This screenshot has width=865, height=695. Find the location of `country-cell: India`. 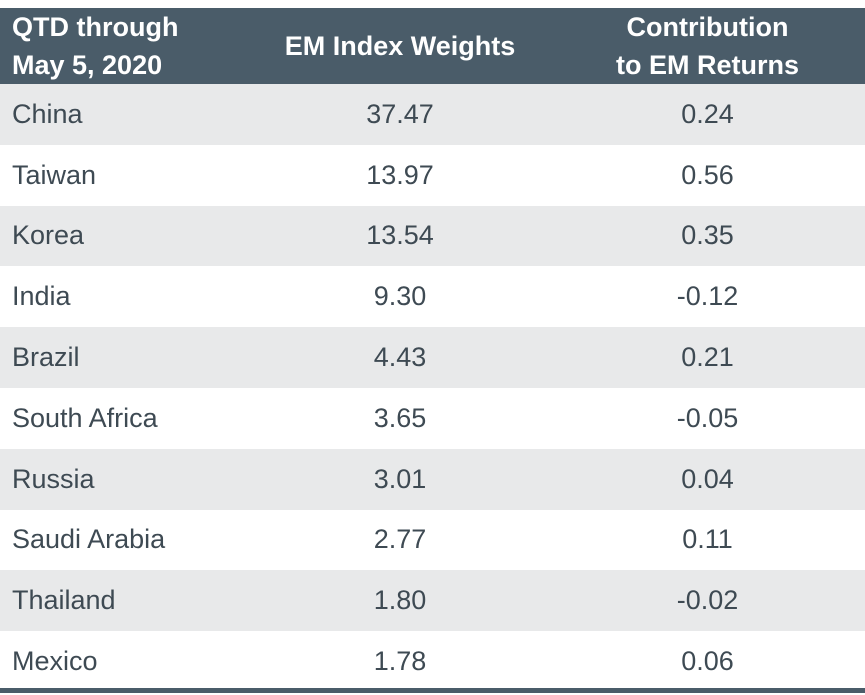

country-cell: India is located at coordinates (41, 296).